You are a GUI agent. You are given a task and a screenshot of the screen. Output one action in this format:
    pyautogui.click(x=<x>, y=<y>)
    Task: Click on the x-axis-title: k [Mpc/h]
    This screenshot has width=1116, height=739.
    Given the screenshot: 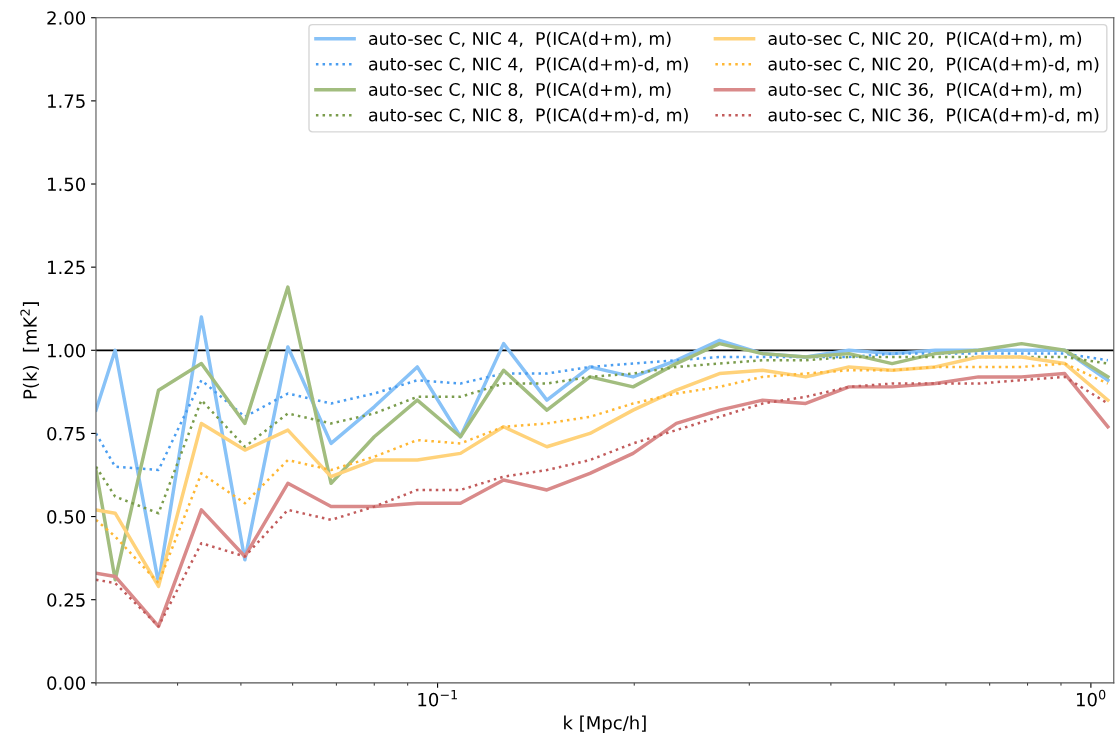 What is the action you would take?
    pyautogui.click(x=605, y=724)
    